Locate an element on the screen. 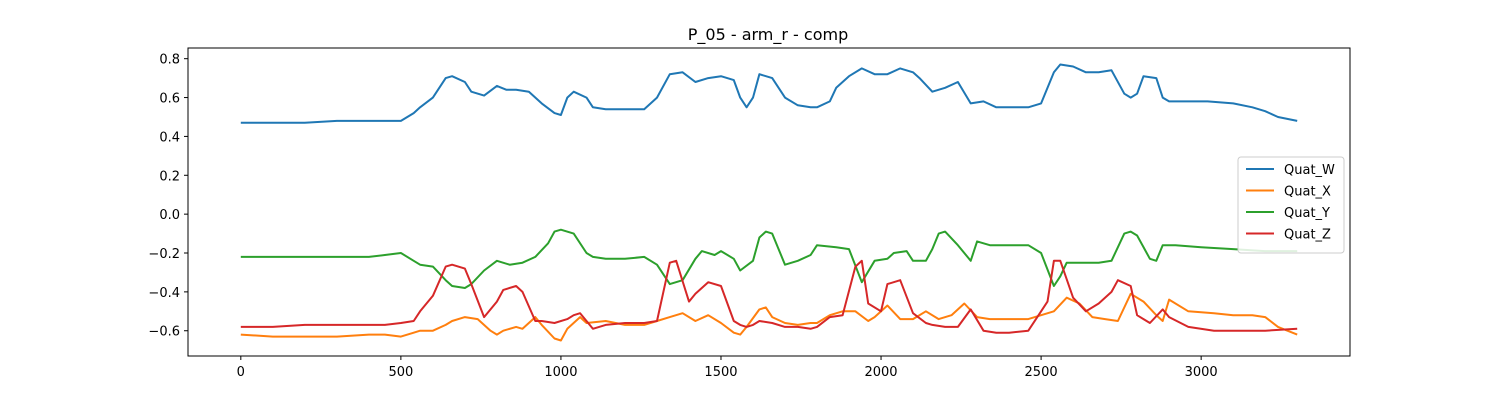 The width and height of the screenshot is (1500, 400). x-tick-label: 1000 is located at coordinates (560, 372).